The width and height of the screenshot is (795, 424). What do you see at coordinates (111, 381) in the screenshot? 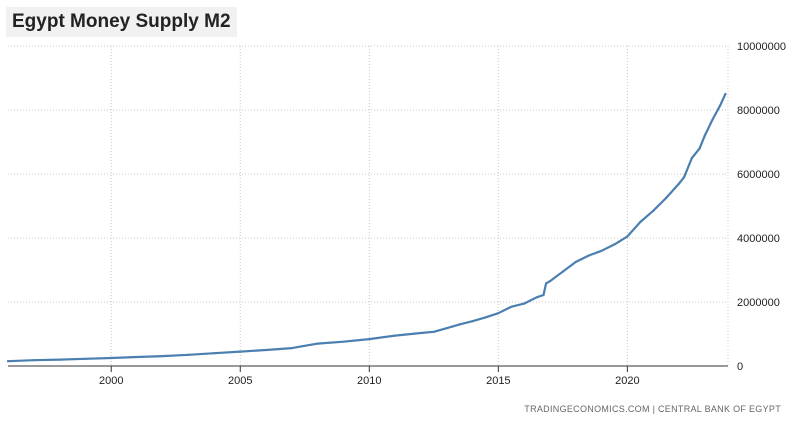
I see `x-tick-label: 2000` at bounding box center [111, 381].